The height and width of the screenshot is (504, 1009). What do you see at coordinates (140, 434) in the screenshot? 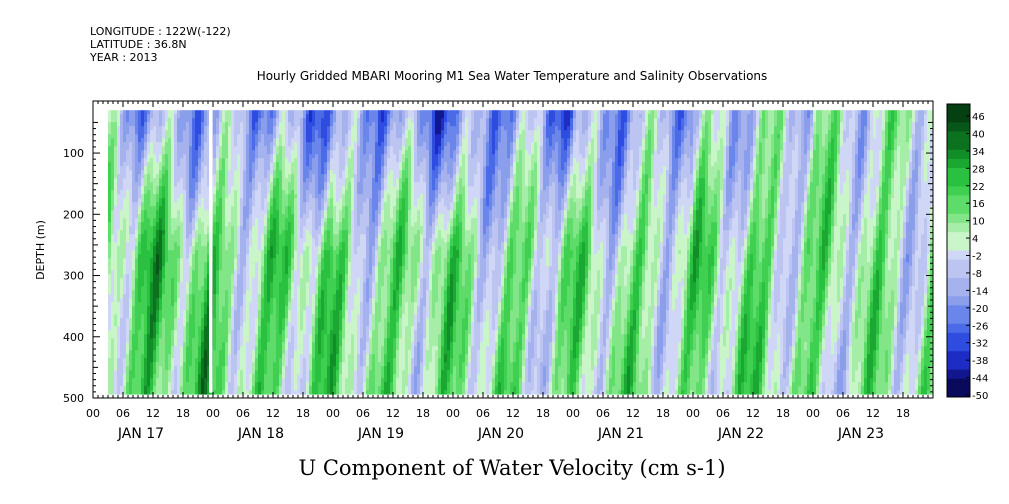
I see `day-label: JAN 17` at bounding box center [140, 434].